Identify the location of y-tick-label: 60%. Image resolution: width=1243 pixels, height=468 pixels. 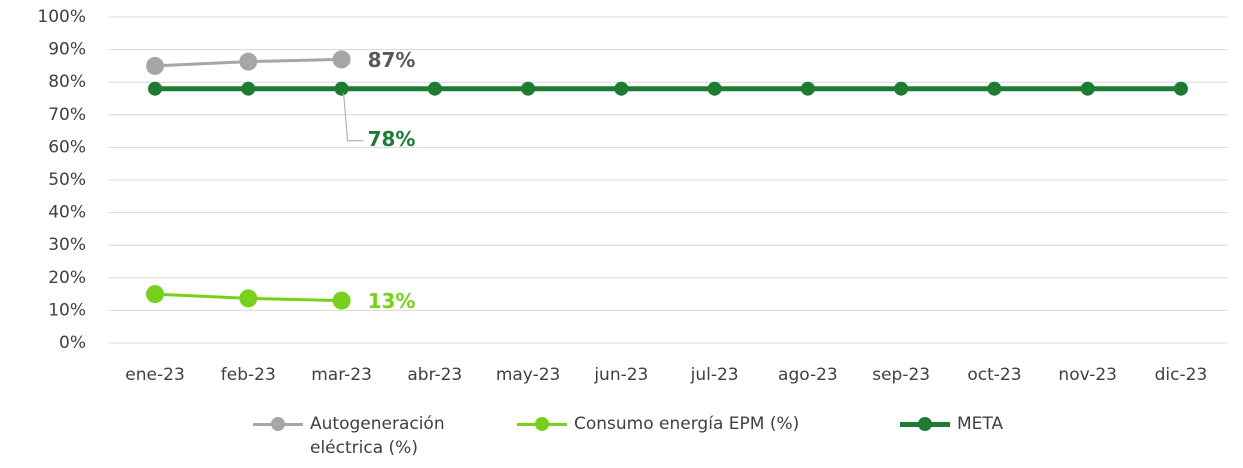
(67, 147).